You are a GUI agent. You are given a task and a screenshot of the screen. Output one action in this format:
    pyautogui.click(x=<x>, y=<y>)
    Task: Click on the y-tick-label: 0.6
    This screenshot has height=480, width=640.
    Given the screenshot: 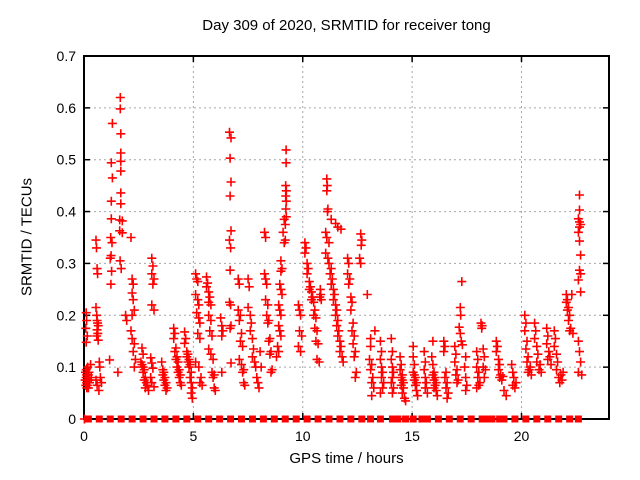 What is the action you would take?
    pyautogui.click(x=67, y=108)
    